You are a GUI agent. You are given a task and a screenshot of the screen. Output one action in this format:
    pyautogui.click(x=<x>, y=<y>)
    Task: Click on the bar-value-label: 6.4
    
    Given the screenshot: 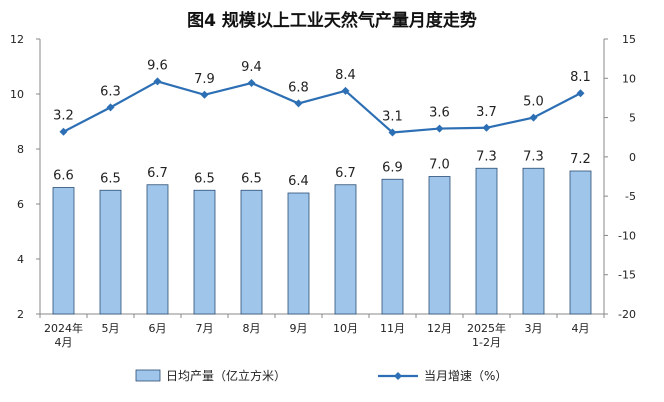 What is the action you would take?
    pyautogui.click(x=298, y=181)
    